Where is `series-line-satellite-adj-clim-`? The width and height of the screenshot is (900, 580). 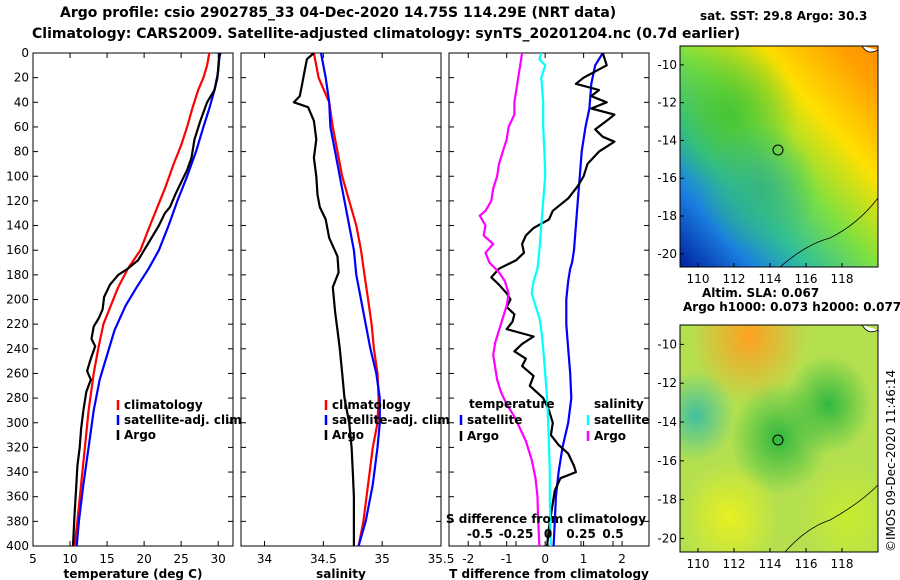
series-line-satellite-adj-clim- is located at coordinates (148, 299).